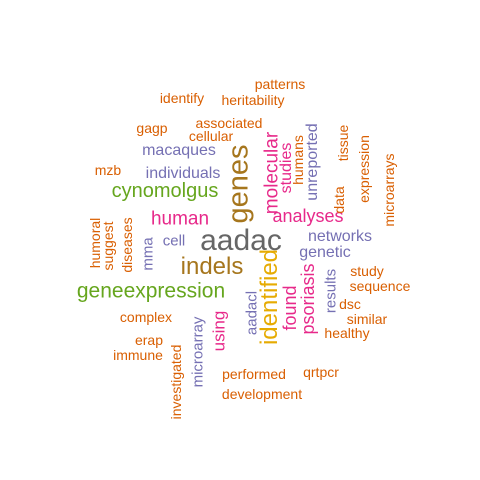  I want to click on word-psoriasis: psoriasis, so click(308, 299).